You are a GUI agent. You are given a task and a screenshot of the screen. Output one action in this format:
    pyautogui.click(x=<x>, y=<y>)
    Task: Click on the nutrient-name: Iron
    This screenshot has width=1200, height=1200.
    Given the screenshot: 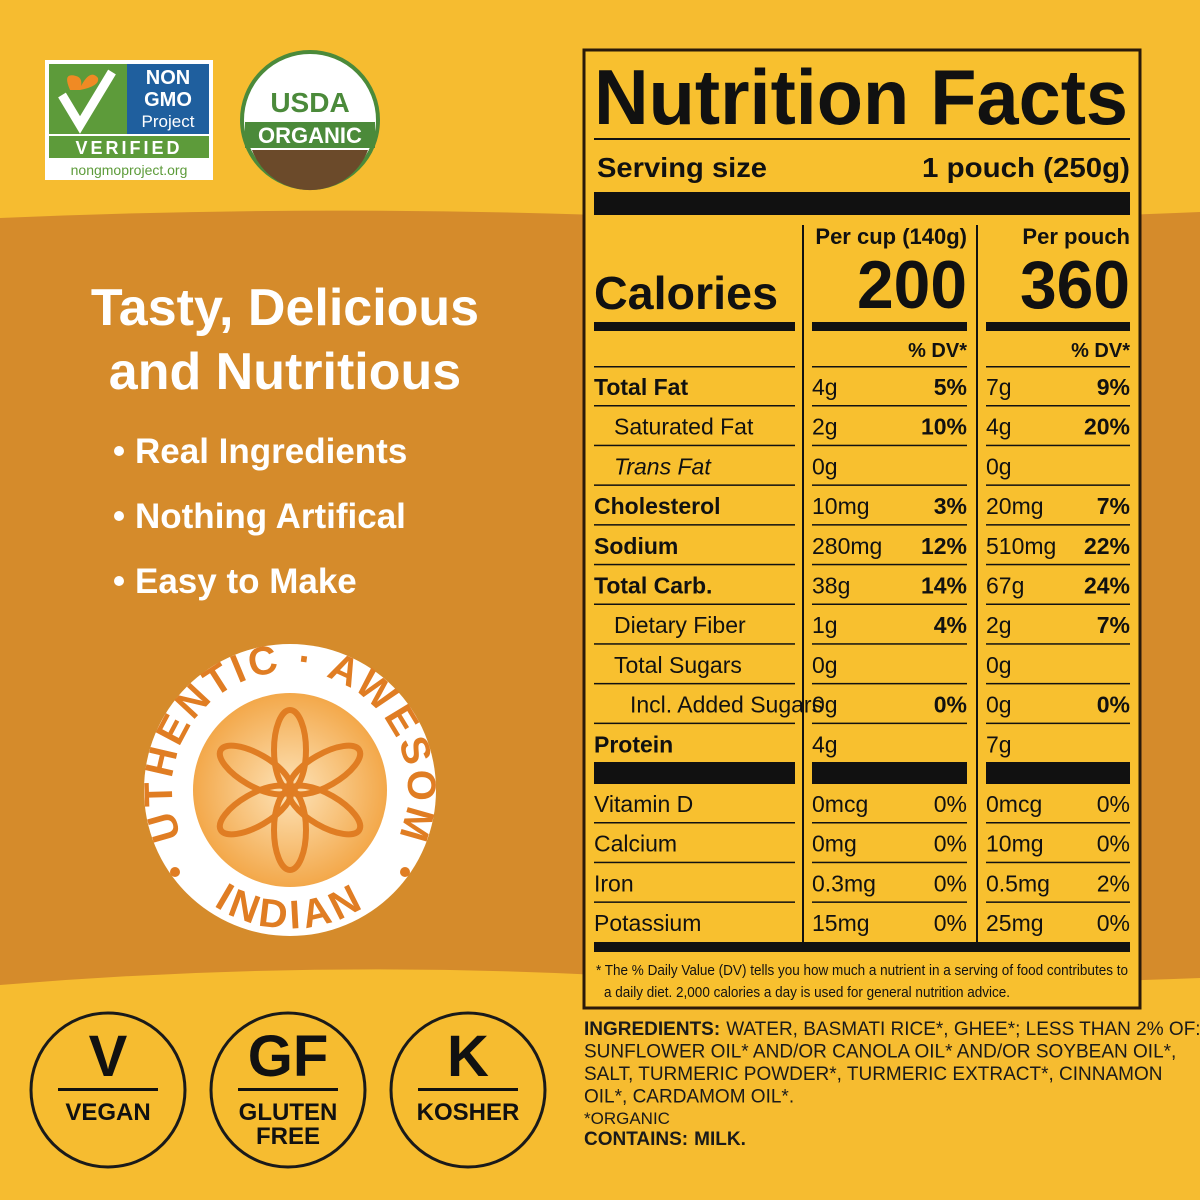 What is the action you would take?
    pyautogui.click(x=614, y=883)
    